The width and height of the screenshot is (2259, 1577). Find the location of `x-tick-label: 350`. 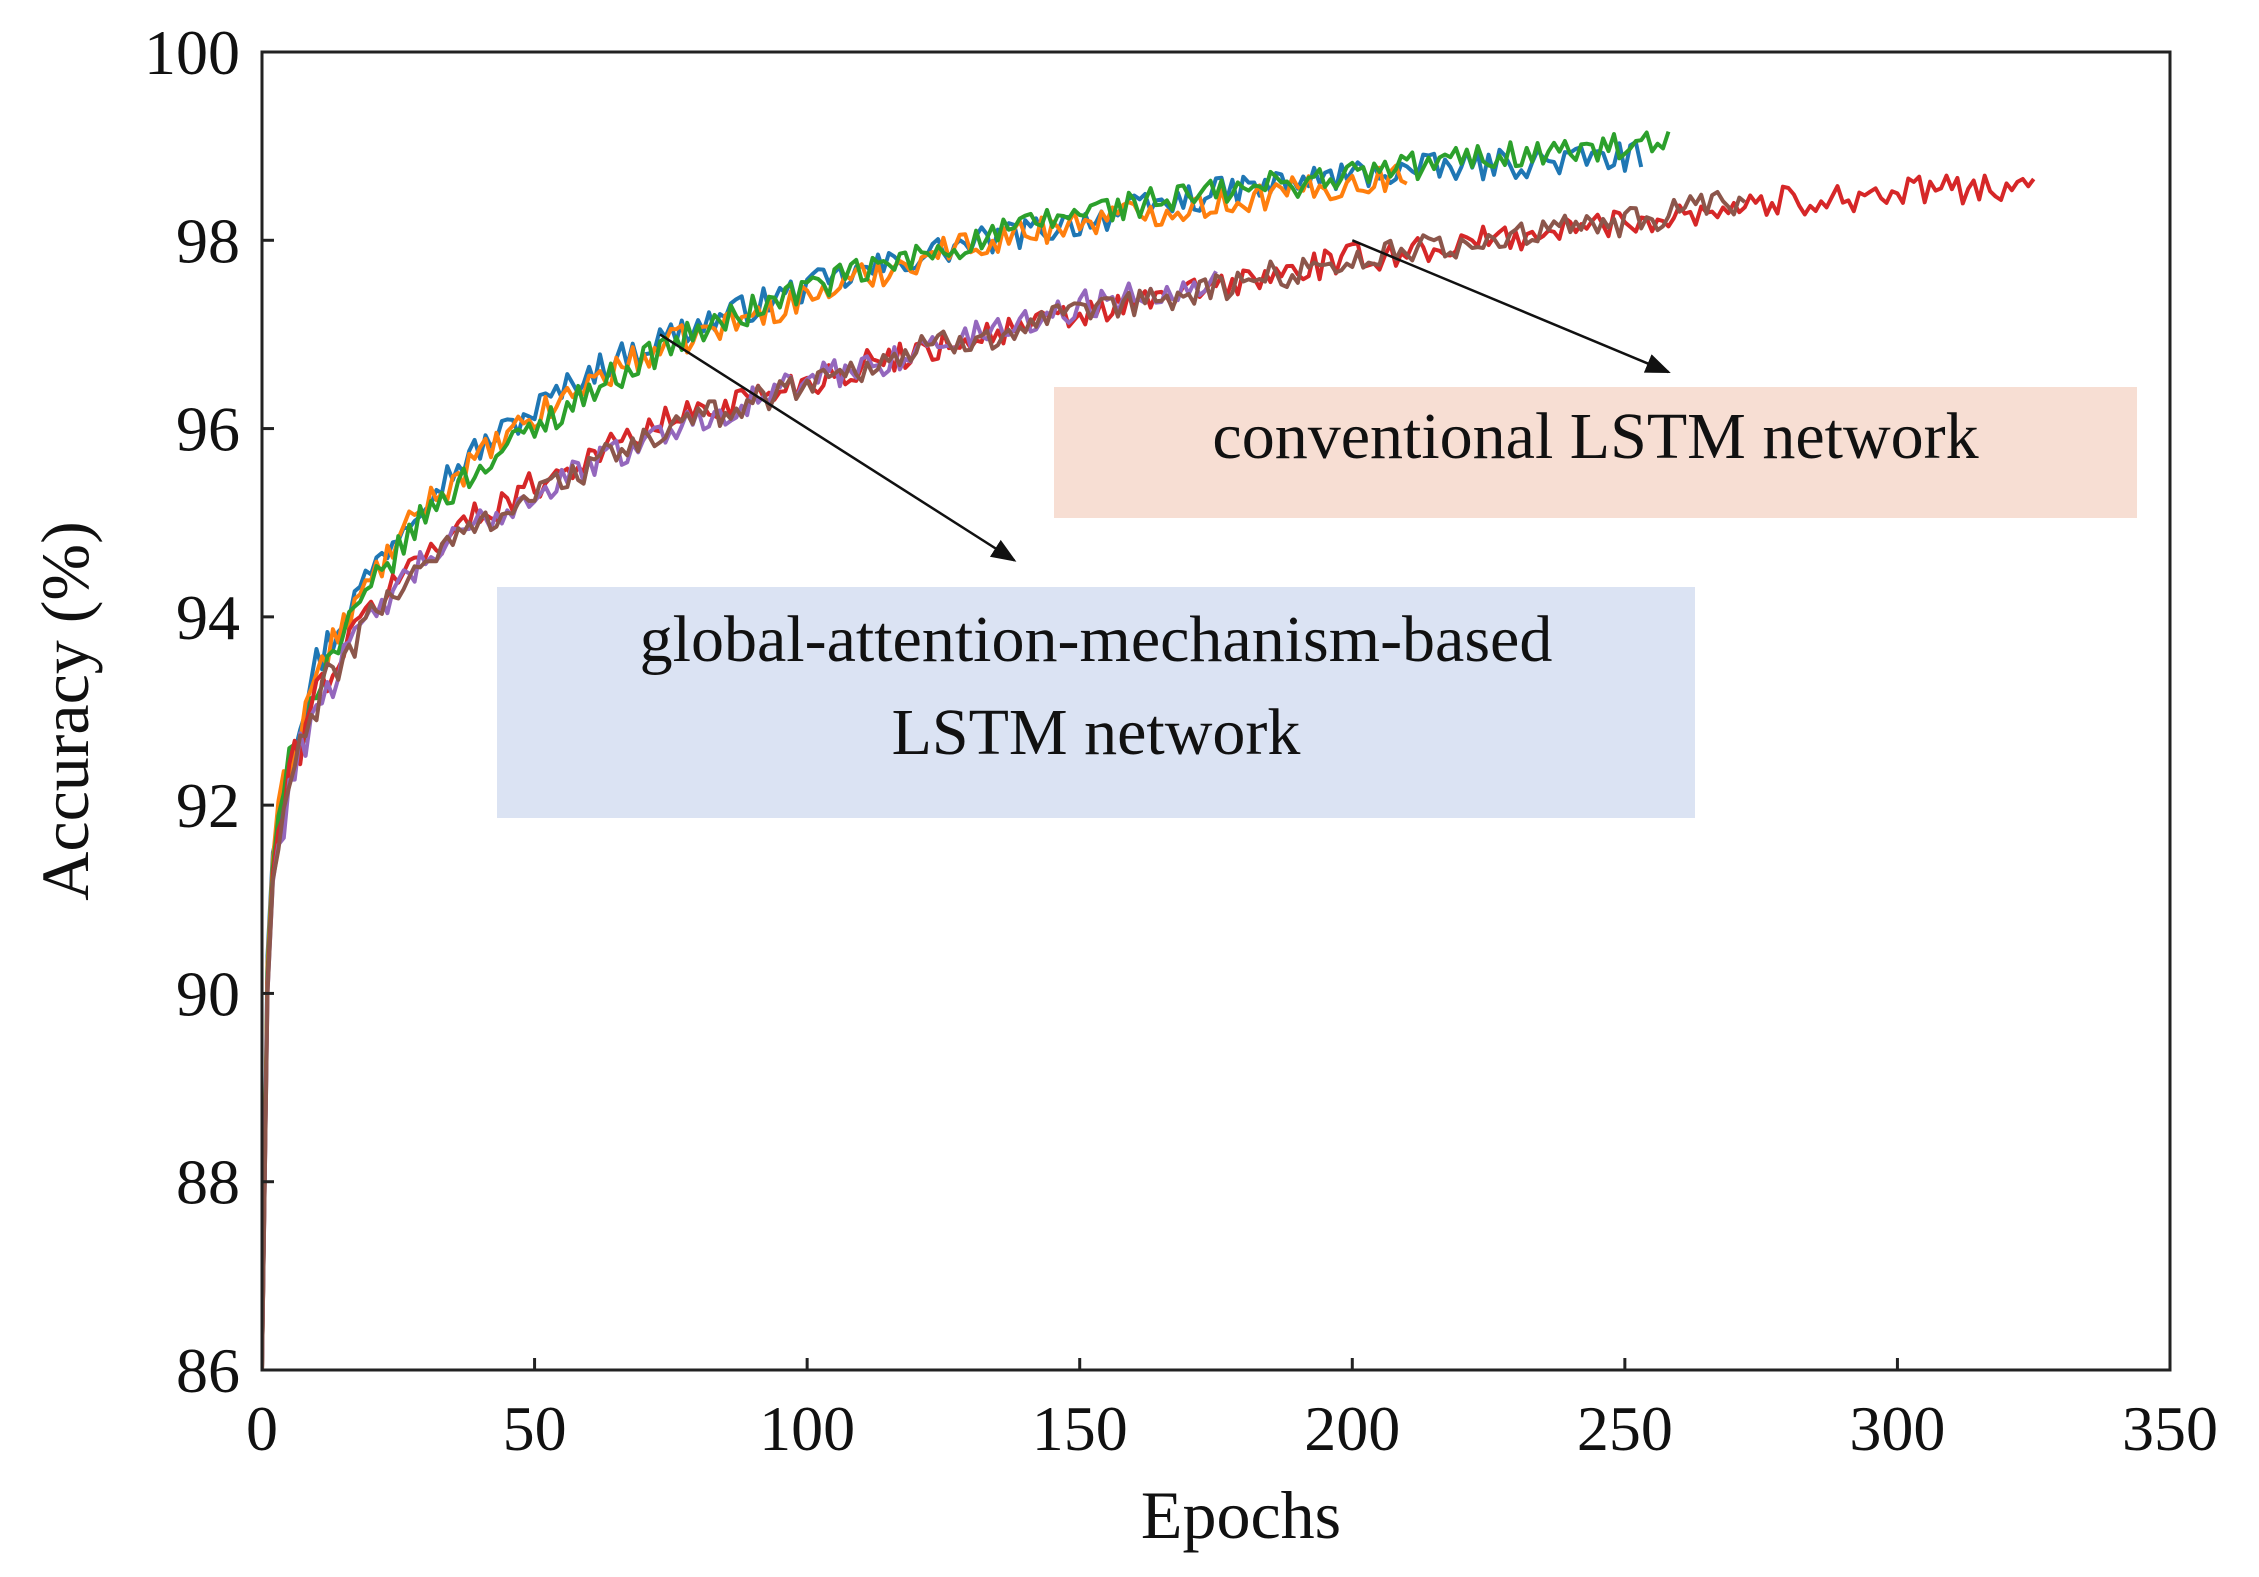

x-tick-label: 350 is located at coordinates (2170, 1428).